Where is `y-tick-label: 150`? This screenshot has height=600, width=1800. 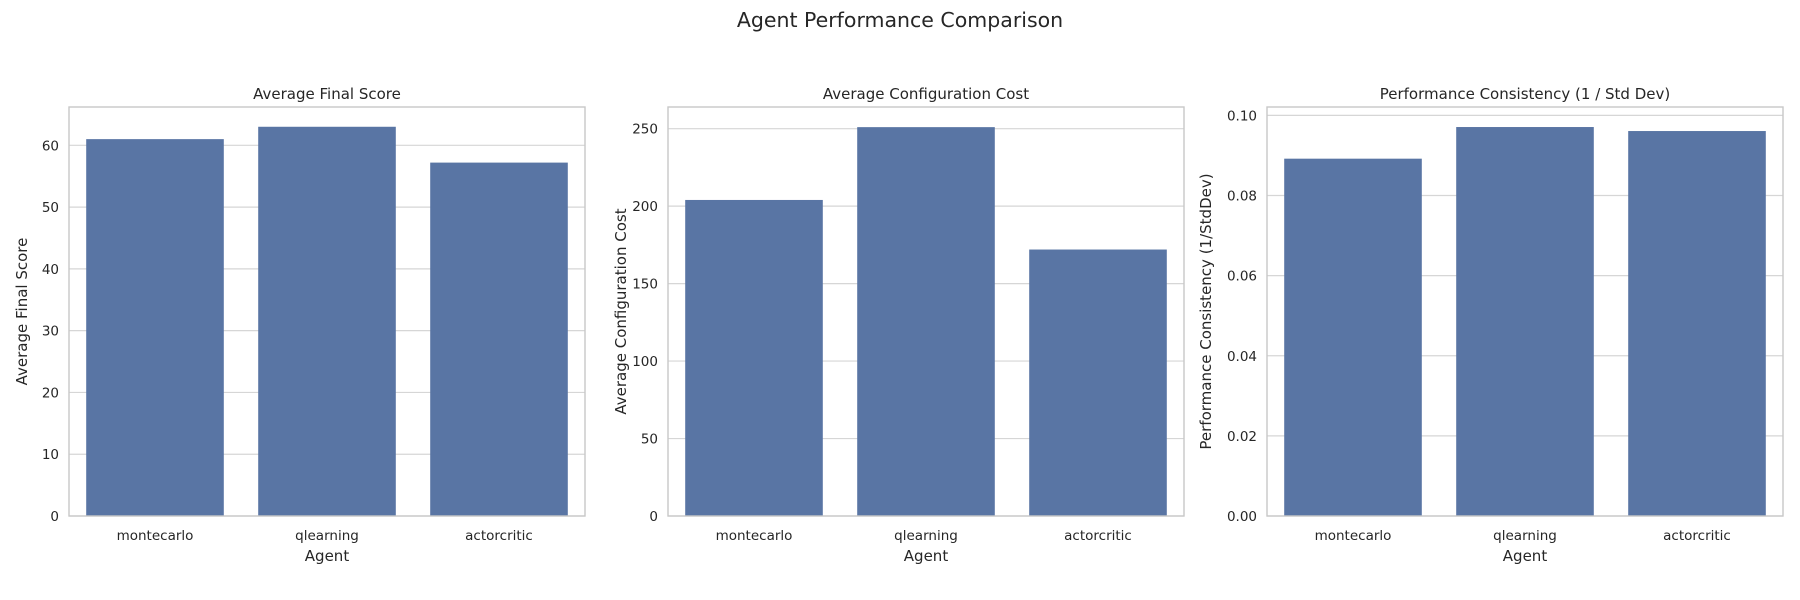
y-tick-label: 150 is located at coordinates (645, 285).